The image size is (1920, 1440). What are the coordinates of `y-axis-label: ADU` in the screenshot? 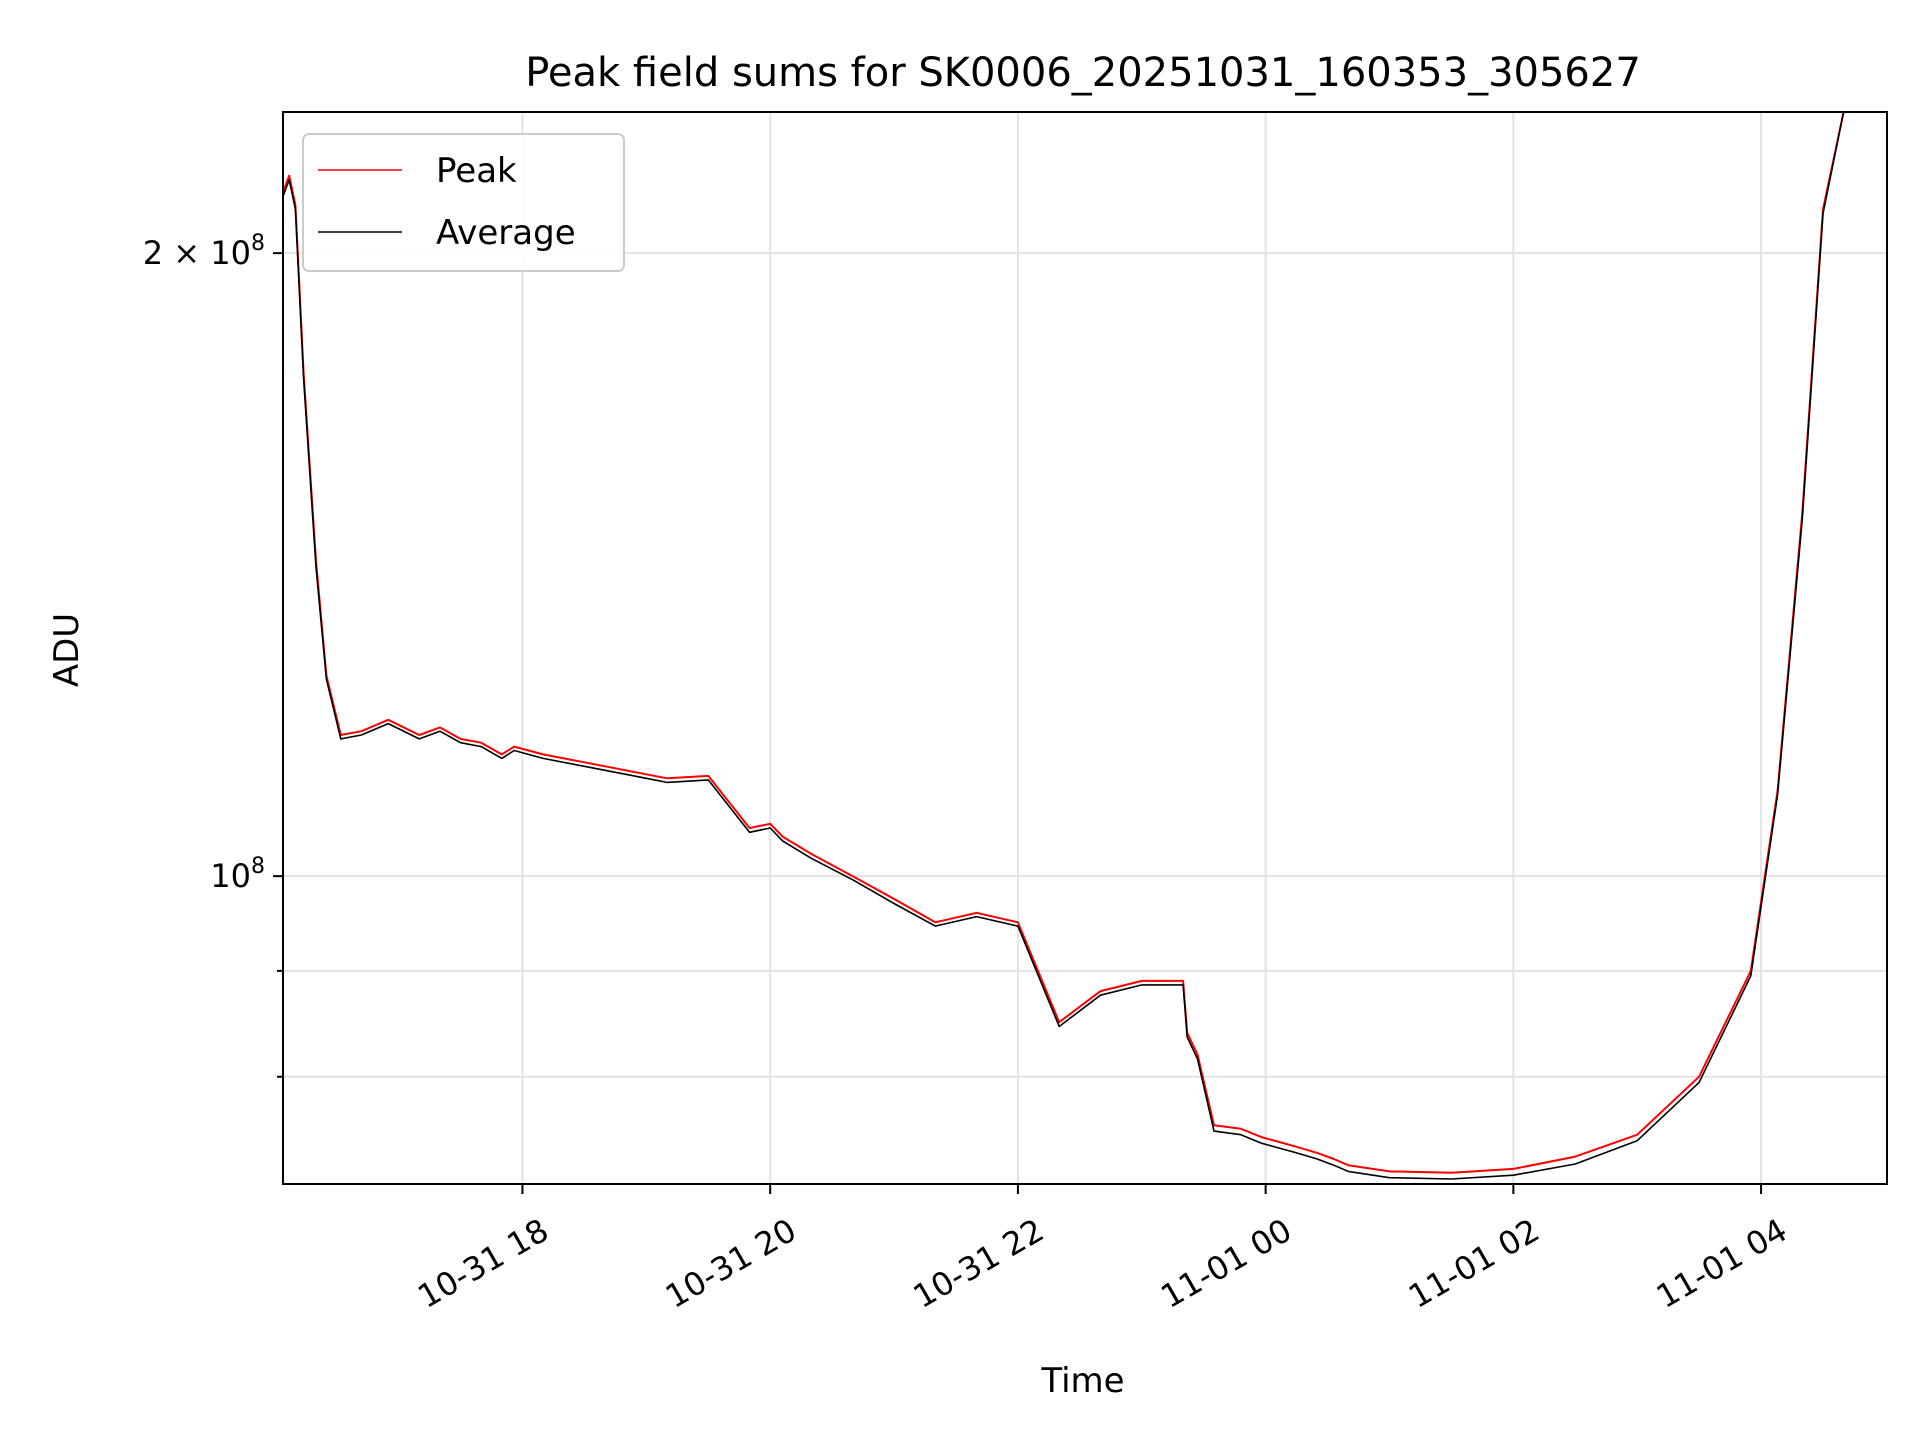 It's located at (67, 650).